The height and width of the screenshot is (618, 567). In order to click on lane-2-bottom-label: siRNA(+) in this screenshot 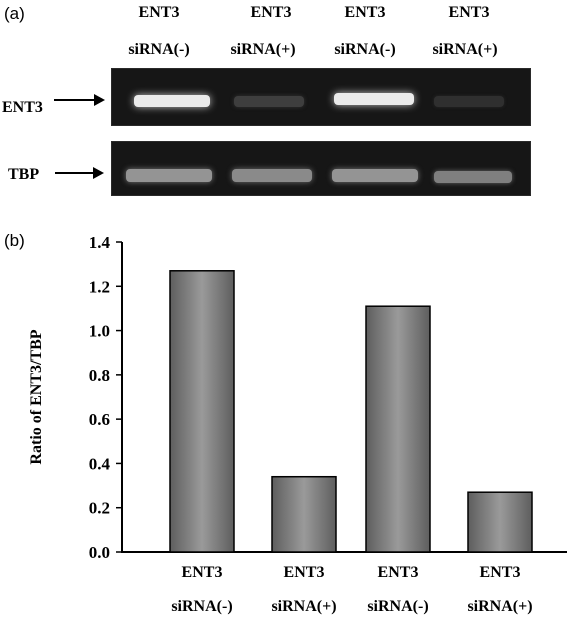, I will do `click(263, 49)`.